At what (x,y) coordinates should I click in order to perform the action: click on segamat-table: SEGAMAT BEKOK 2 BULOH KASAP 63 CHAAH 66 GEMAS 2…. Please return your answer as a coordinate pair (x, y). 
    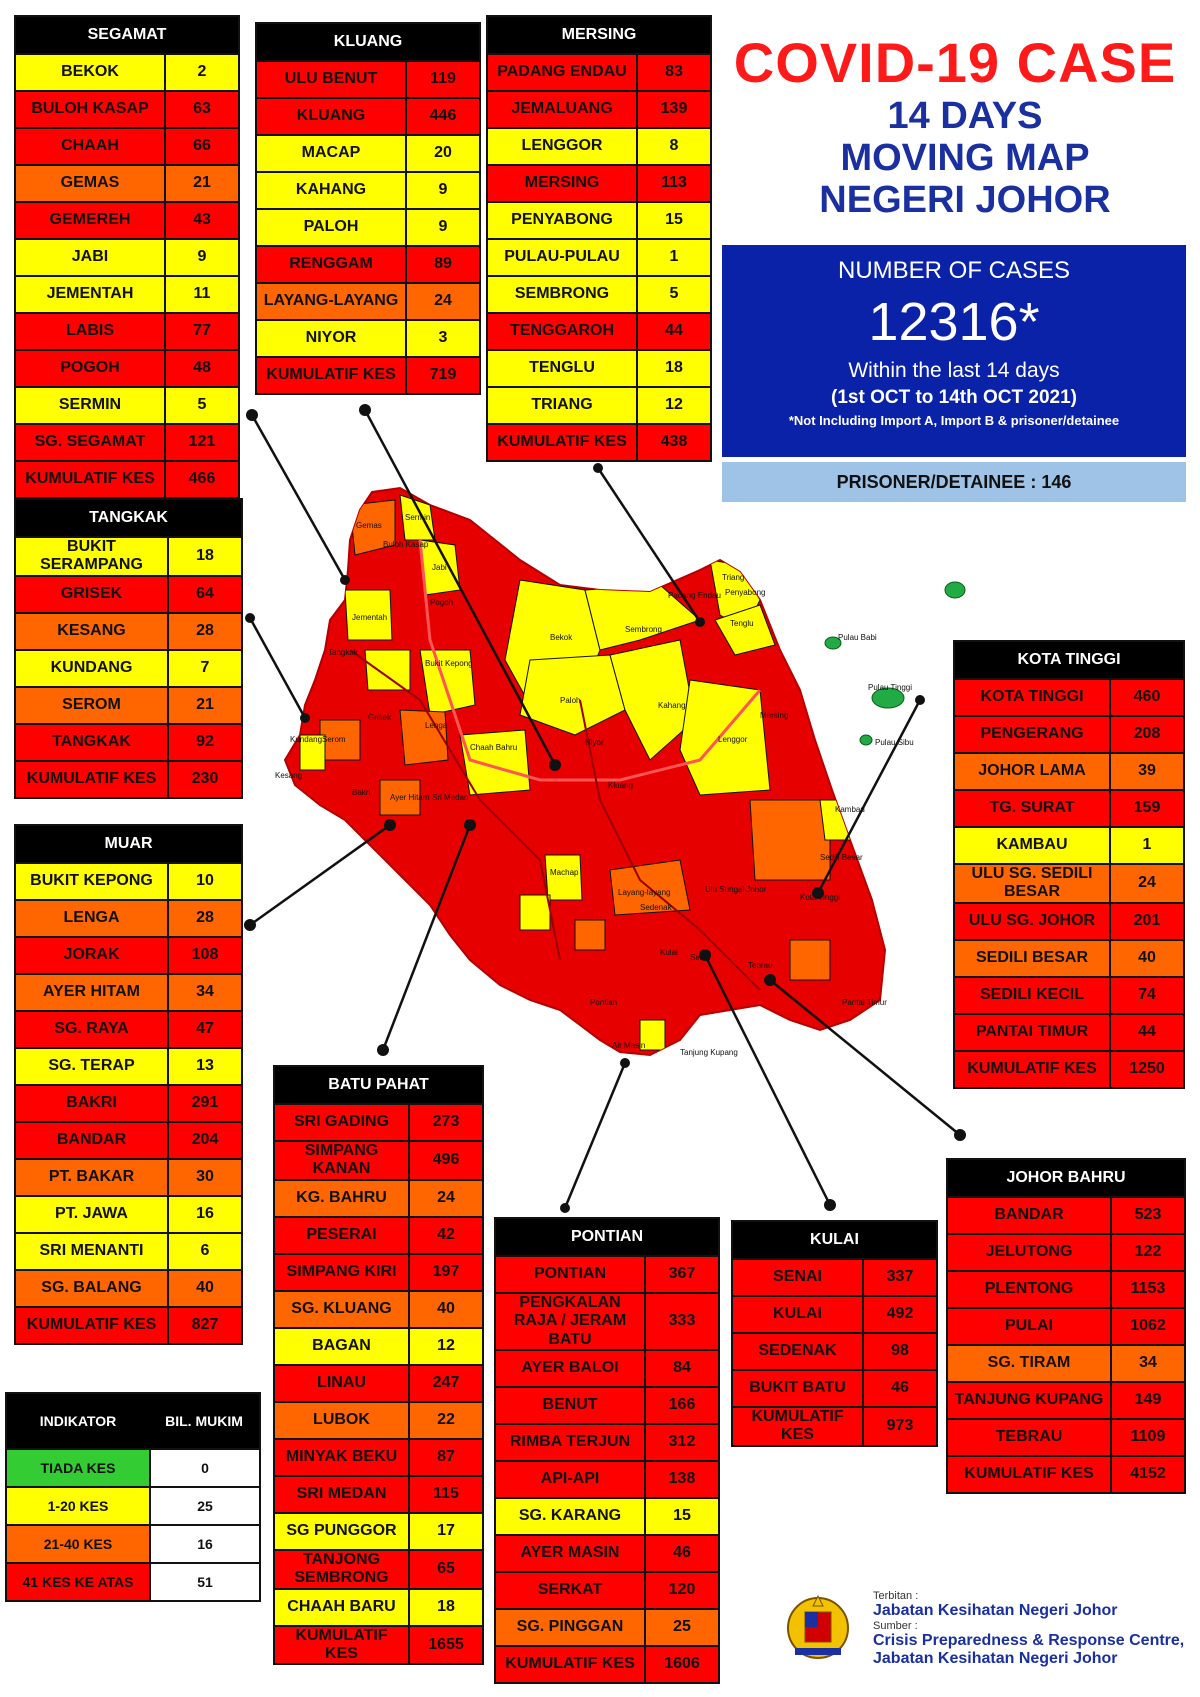
    Looking at the image, I should click on (127, 257).